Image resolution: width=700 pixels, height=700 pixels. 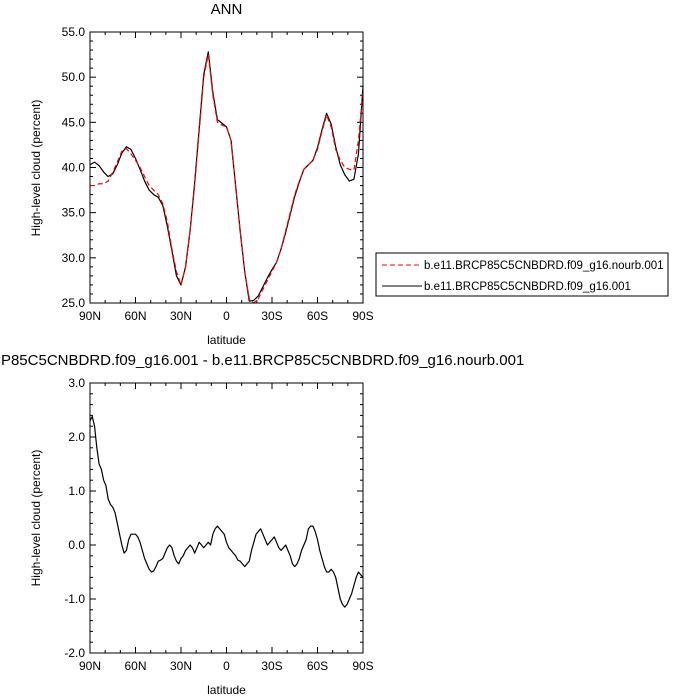 I want to click on top-x-tick-label: 30N, so click(x=181, y=316).